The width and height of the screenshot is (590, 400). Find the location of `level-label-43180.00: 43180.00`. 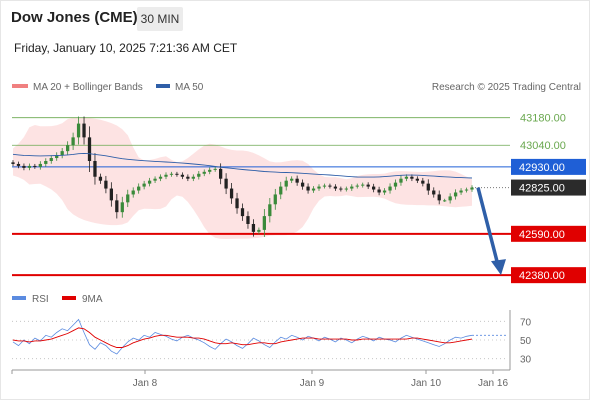

level-label-43180.00: 43180.00 is located at coordinates (543, 119).